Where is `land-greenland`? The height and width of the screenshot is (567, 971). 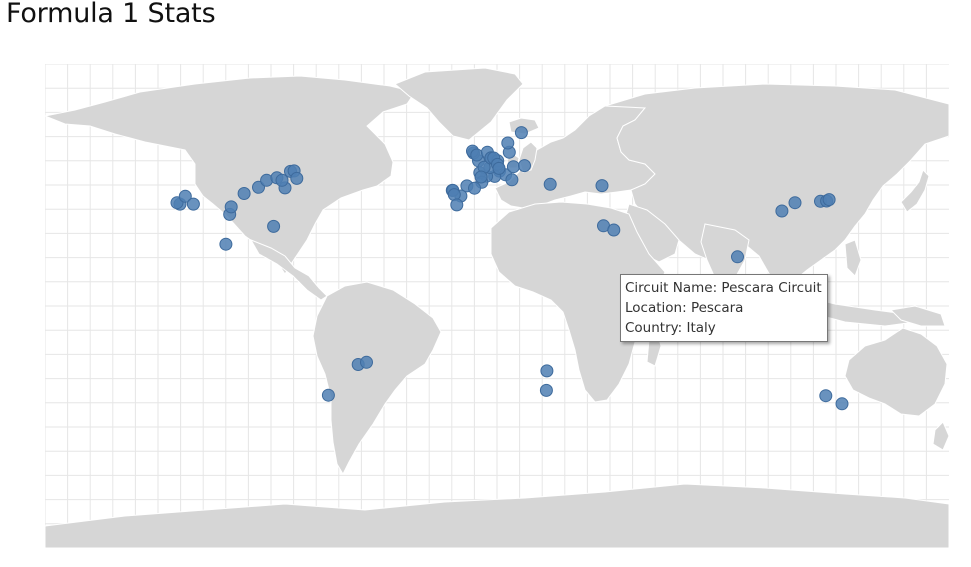 land-greenland is located at coordinates (459, 104).